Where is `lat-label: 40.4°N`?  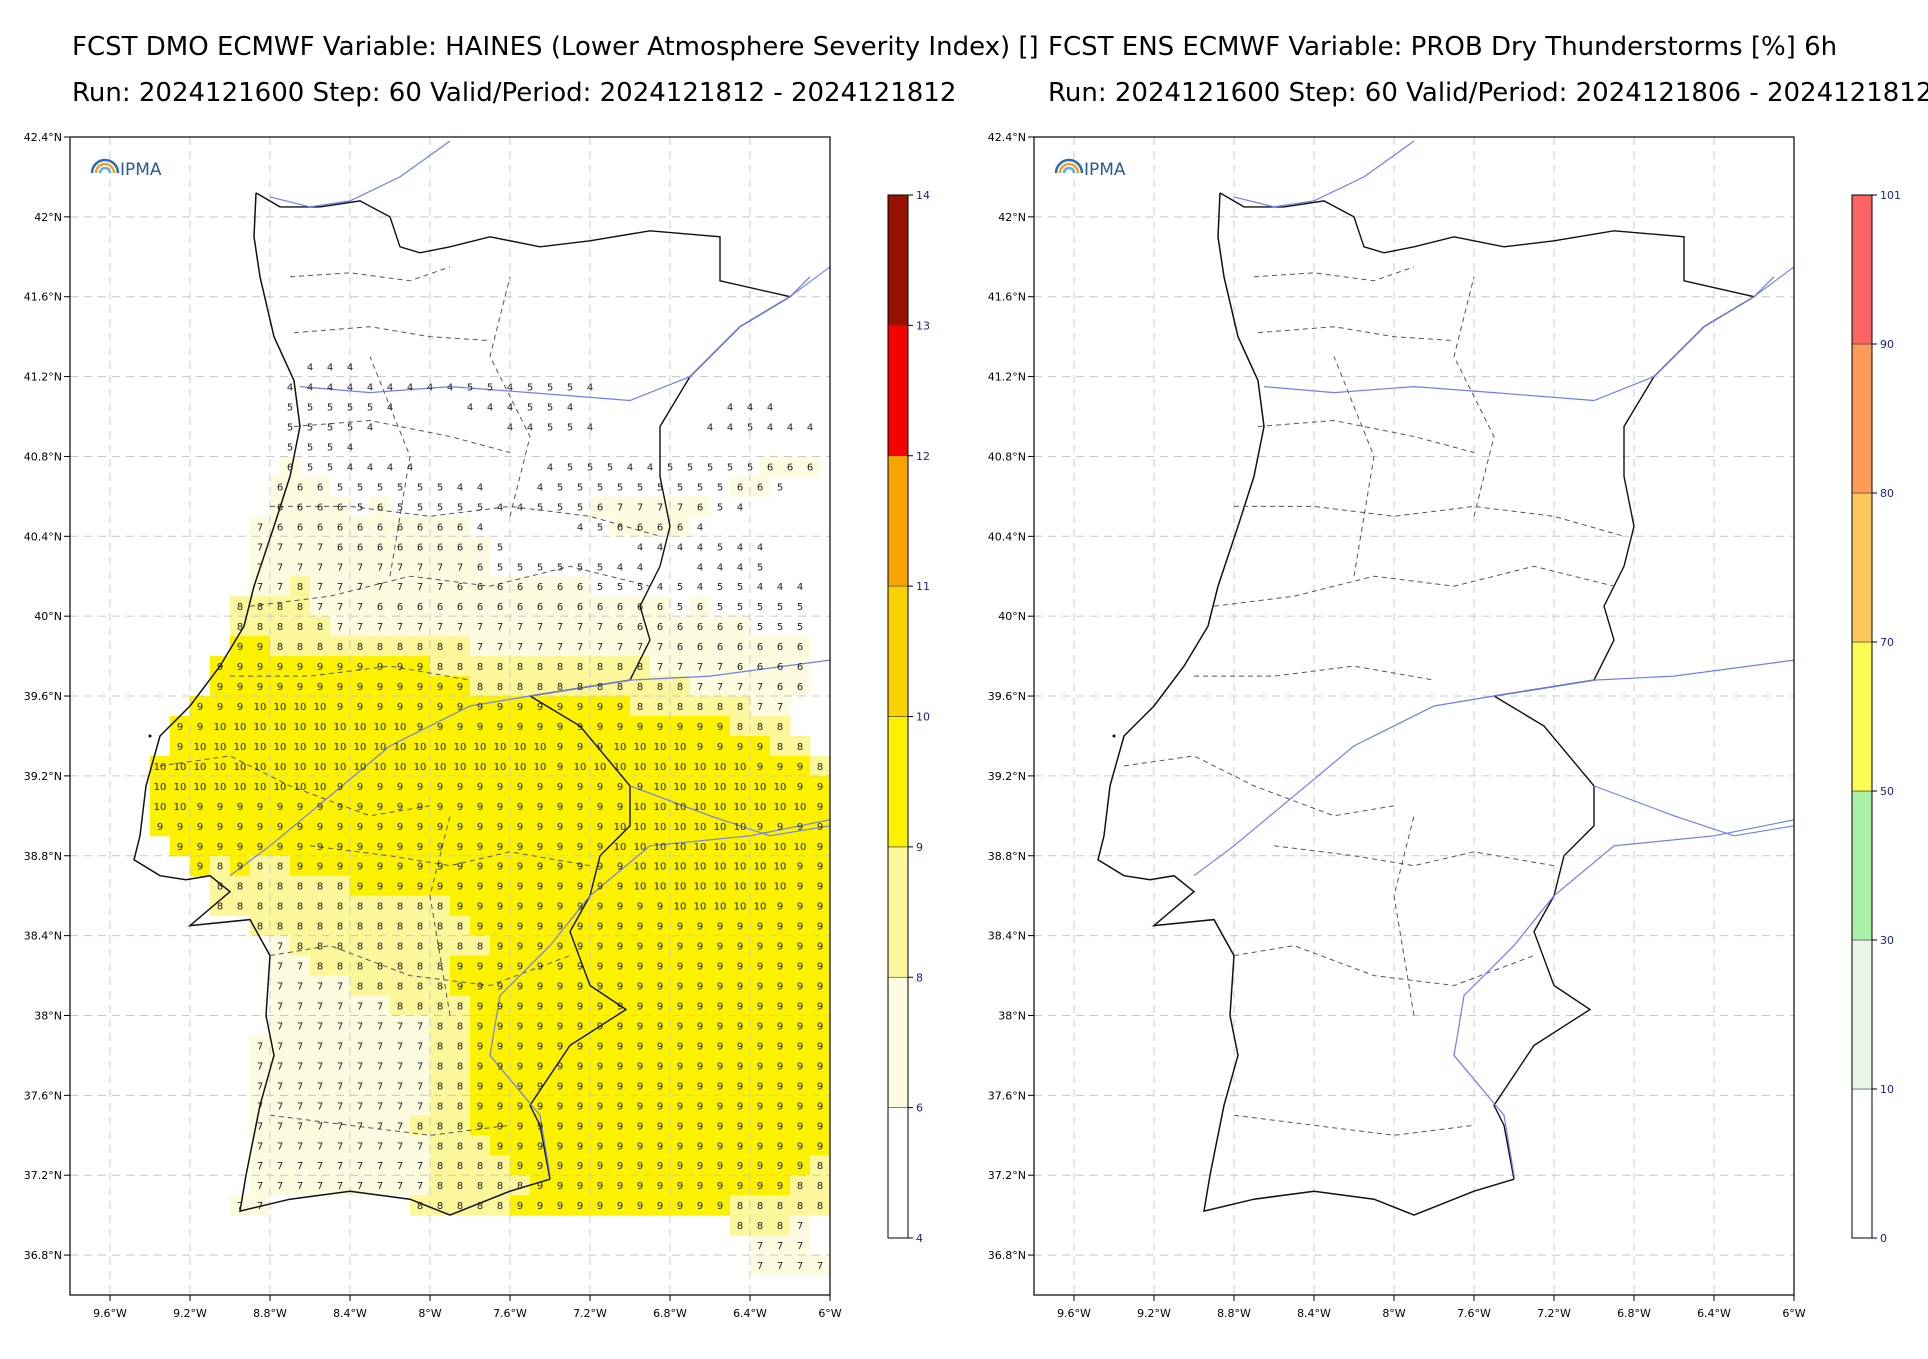 lat-label: 40.4°N is located at coordinates (1007, 536).